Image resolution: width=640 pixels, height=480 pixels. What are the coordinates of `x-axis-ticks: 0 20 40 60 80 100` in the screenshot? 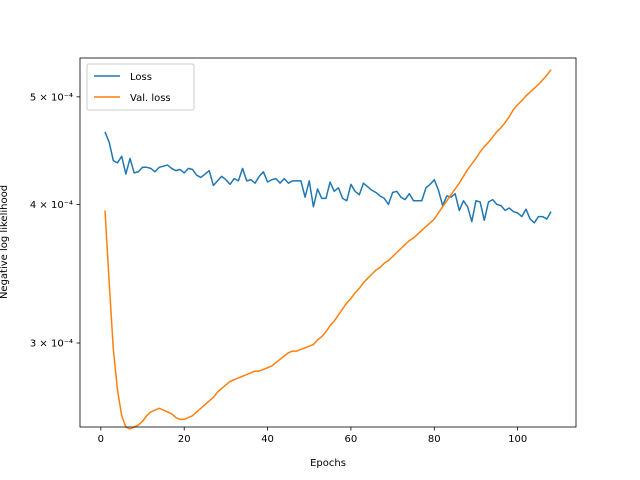 It's located at (312, 436).